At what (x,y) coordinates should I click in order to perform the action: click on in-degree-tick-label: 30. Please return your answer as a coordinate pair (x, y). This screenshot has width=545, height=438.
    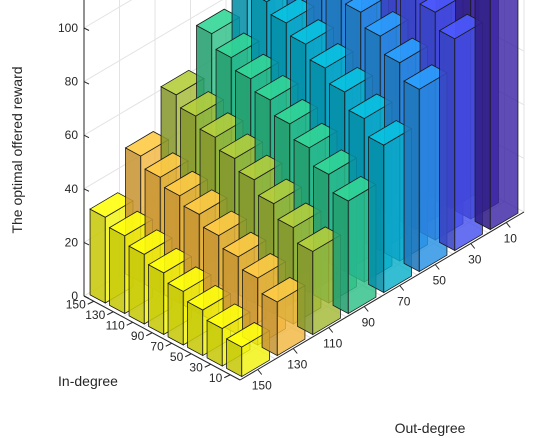
    Looking at the image, I should click on (196, 367).